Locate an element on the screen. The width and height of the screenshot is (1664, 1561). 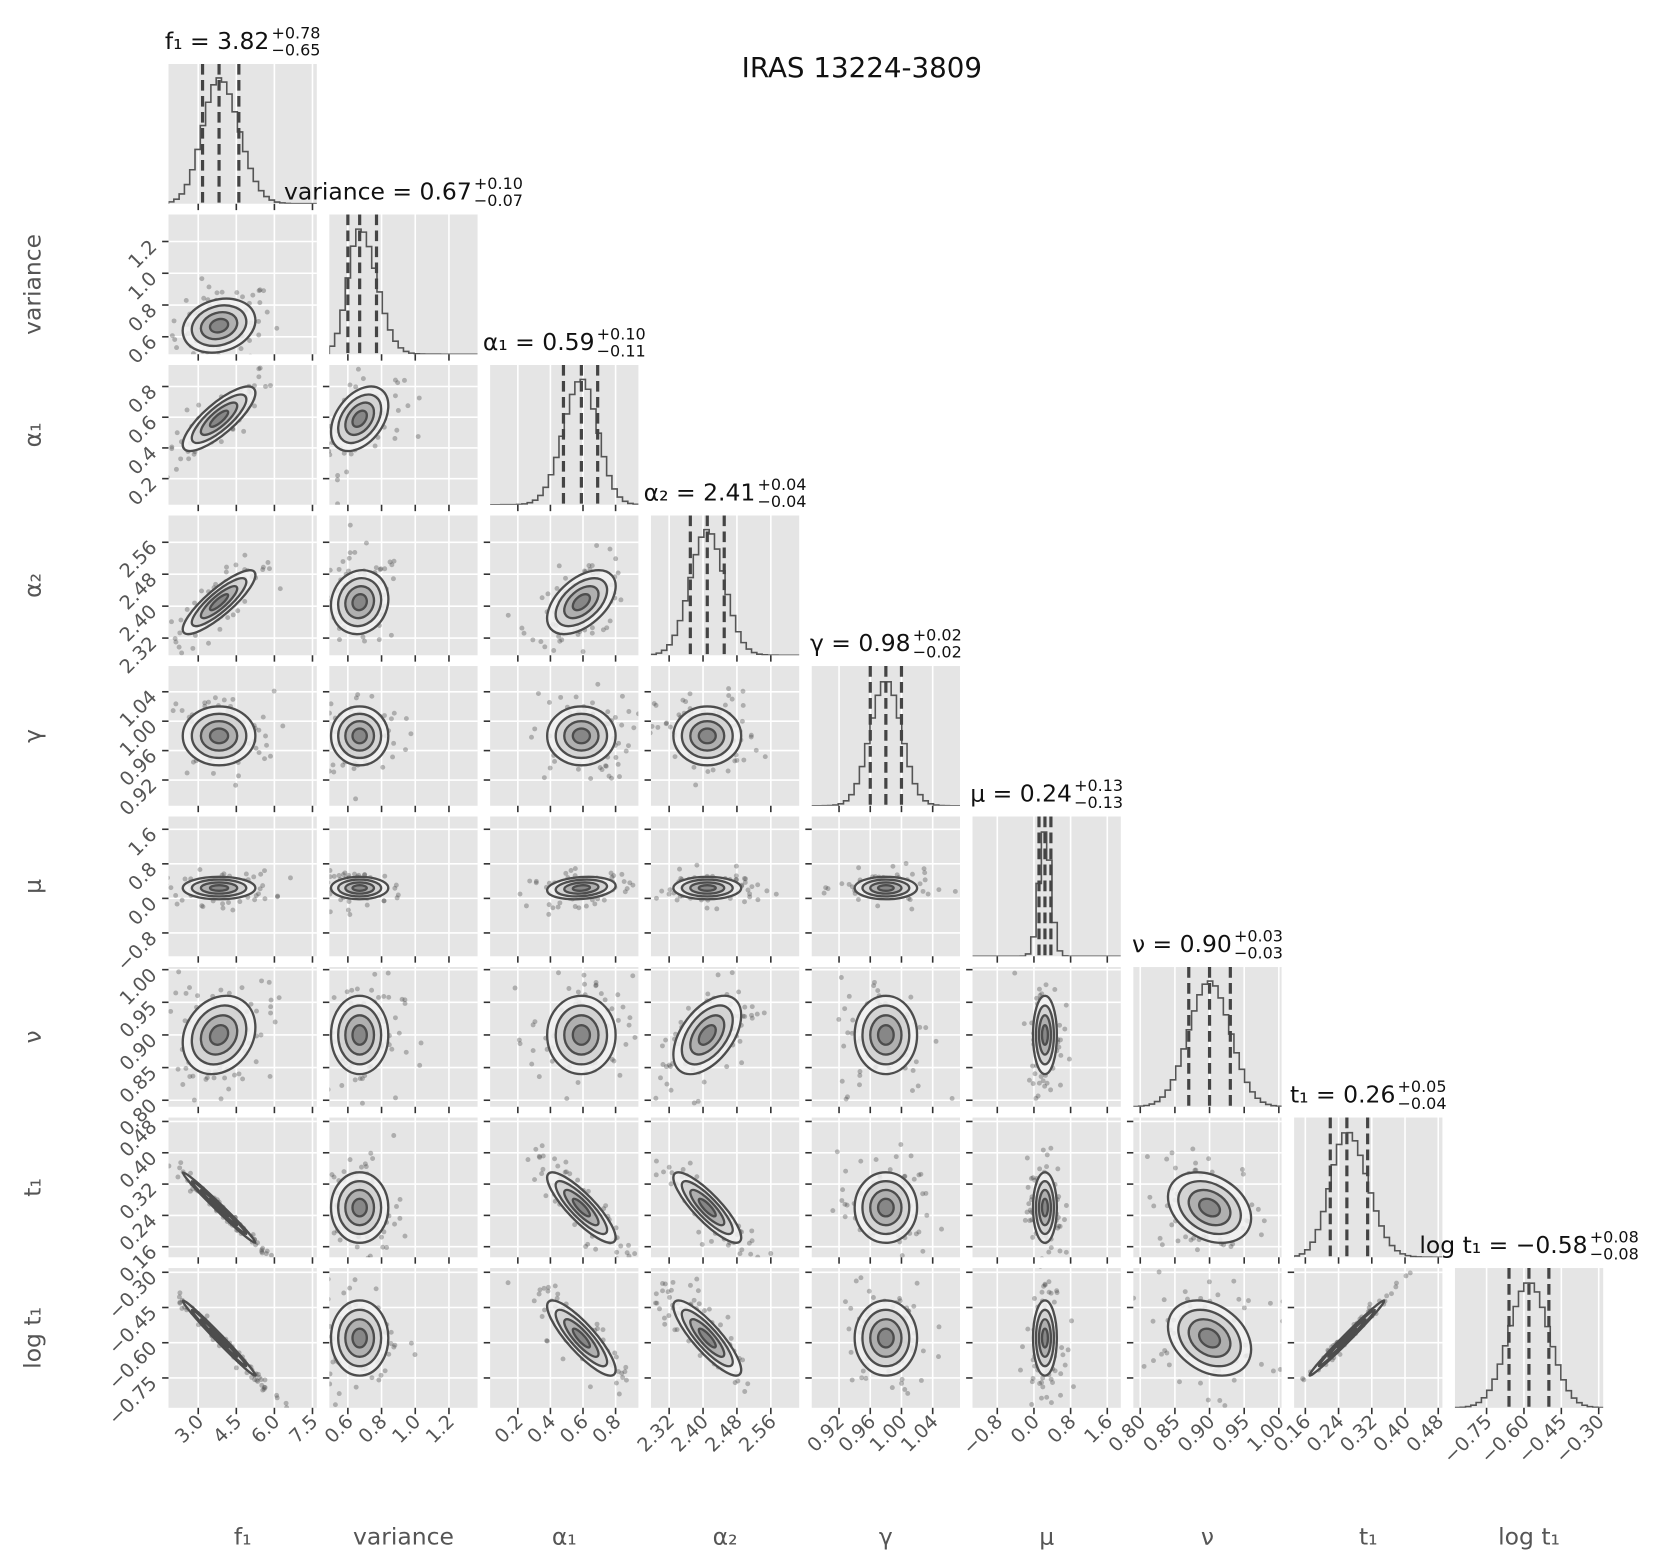
y-tick-label: −0.8 is located at coordinates (136, 951).